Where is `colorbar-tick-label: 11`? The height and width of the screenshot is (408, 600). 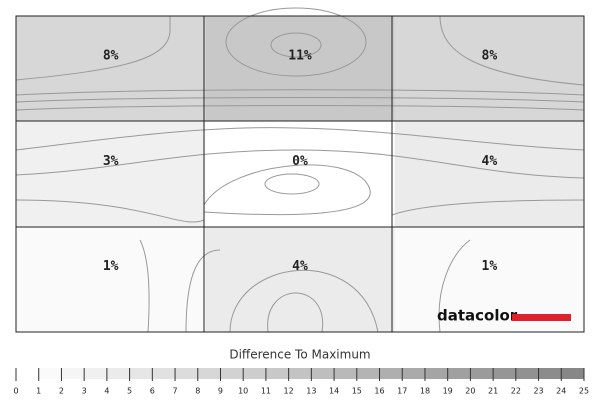
colorbar-tick-label: 11 is located at coordinates (266, 391).